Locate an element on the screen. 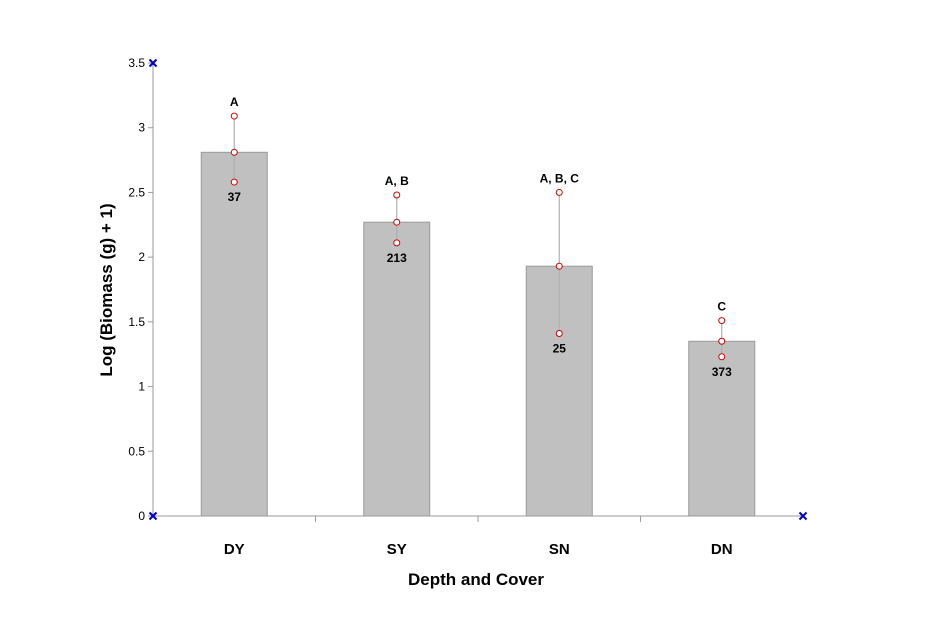  x-axis-title: Depth and Cover is located at coordinates (476, 579).